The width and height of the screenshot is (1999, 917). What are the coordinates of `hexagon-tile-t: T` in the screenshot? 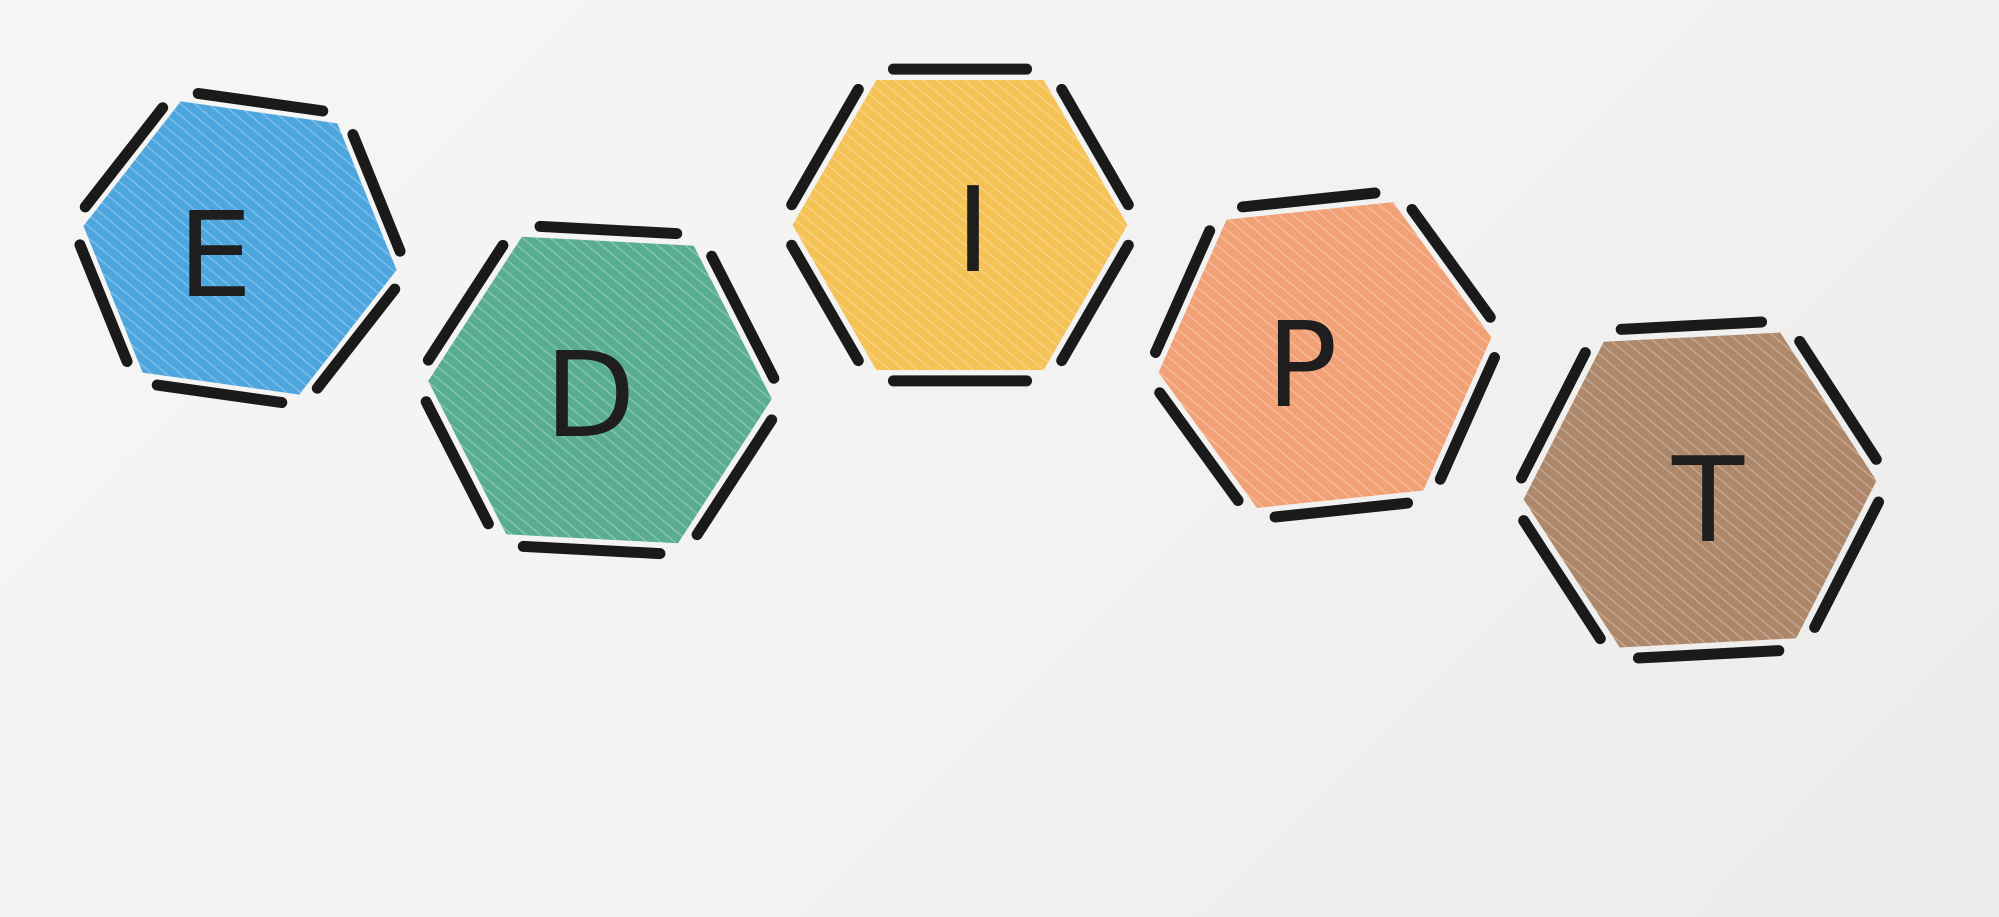 It's located at (1700, 490).